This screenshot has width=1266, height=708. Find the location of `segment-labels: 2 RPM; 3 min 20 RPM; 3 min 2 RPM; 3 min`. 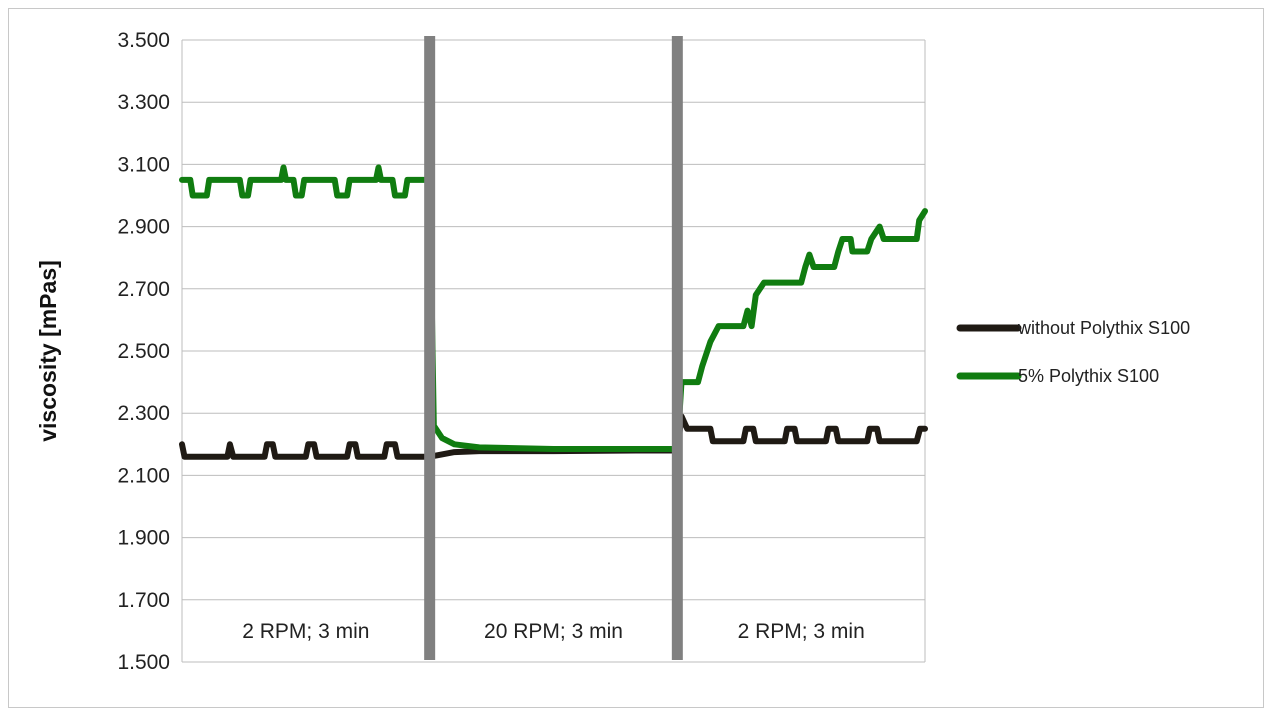

segment-labels: 2 RPM; 3 min 20 RPM; 3 min 2 RPM; 3 min is located at coordinates (553, 631).